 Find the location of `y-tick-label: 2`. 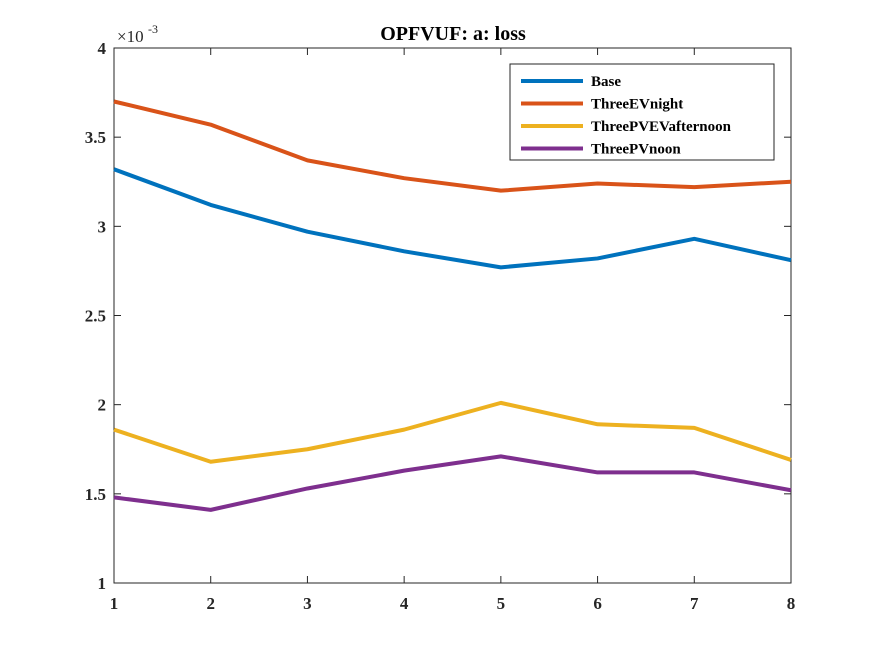

y-tick-label: 2 is located at coordinates (102, 405).